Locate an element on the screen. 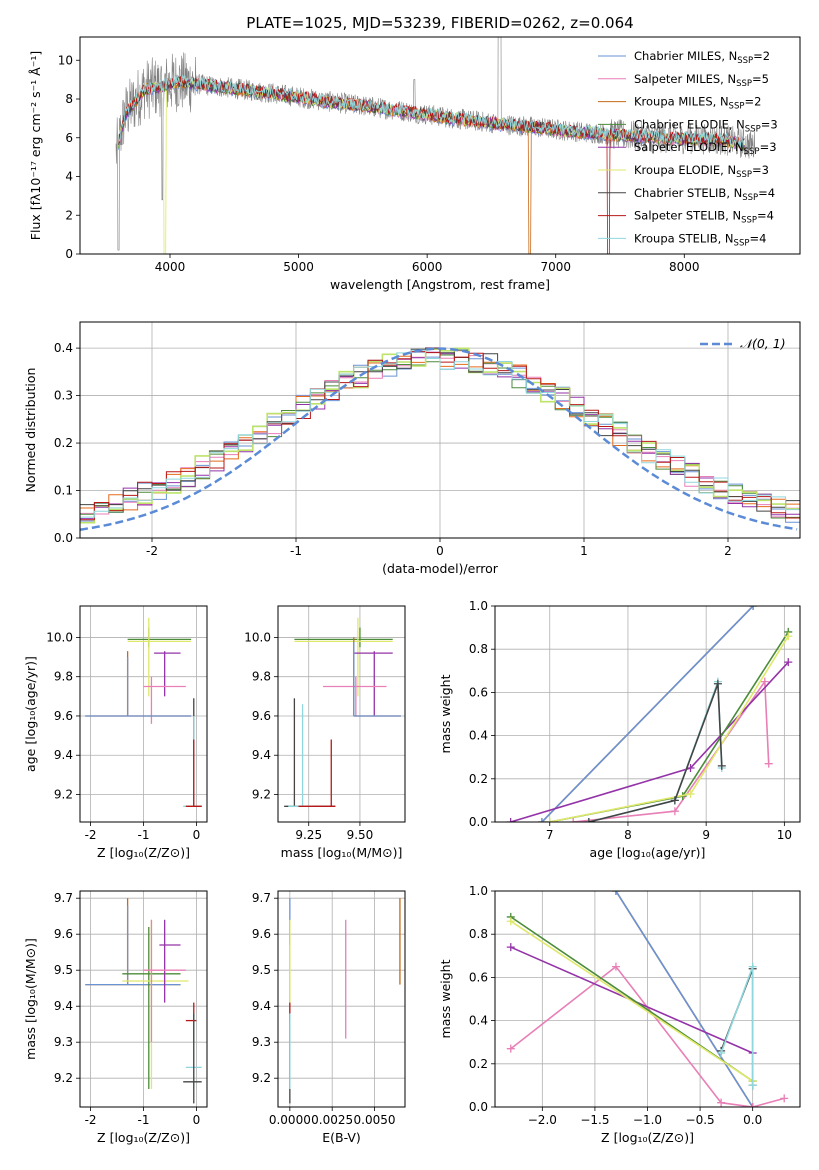 Image resolution: width=819 pixels, height=1170 pixels. x-tick-label: 4000 is located at coordinates (170, 267).